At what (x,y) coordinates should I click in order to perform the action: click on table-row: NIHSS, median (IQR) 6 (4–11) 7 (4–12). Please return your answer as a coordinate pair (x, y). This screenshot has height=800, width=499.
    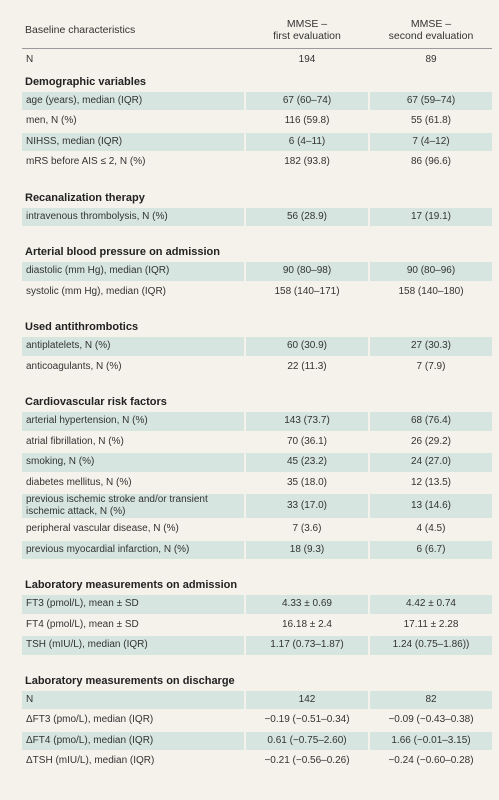
    Looking at the image, I should click on (257, 141).